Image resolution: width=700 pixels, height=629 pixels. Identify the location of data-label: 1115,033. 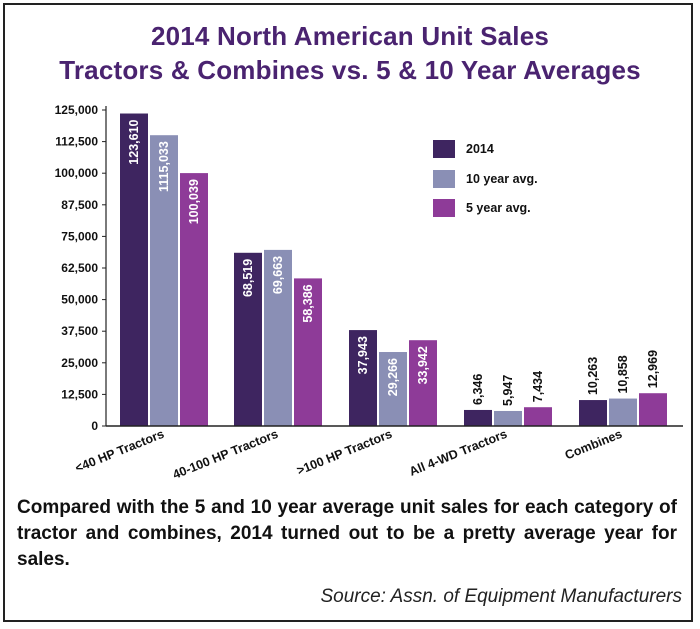
(164, 166).